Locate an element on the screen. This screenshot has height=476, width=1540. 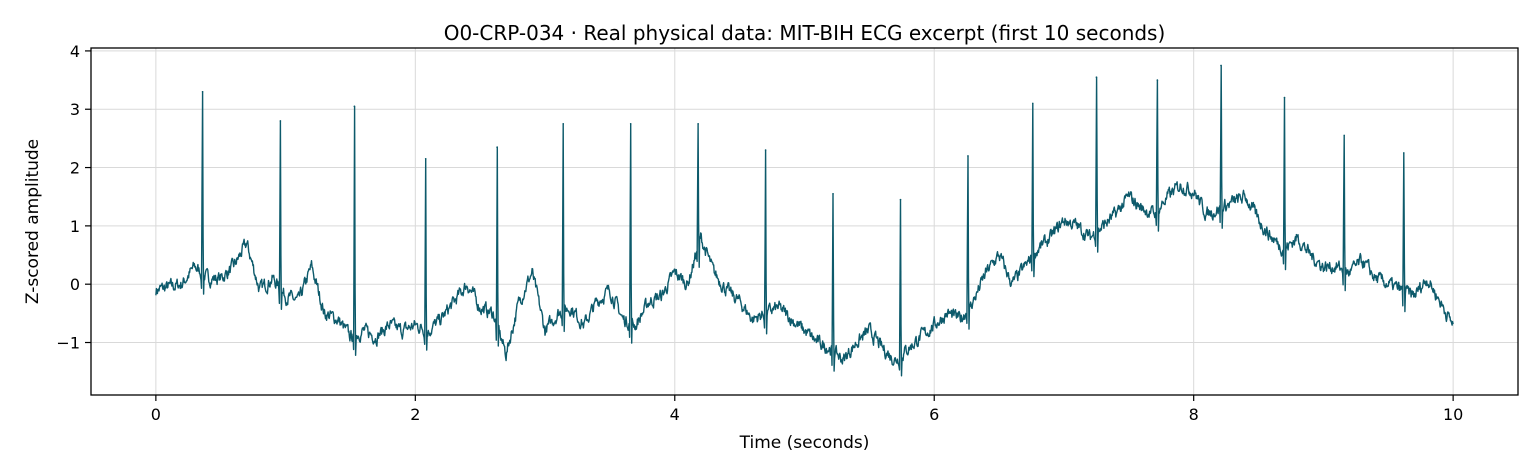
x-tick-label: 4 is located at coordinates (675, 414).